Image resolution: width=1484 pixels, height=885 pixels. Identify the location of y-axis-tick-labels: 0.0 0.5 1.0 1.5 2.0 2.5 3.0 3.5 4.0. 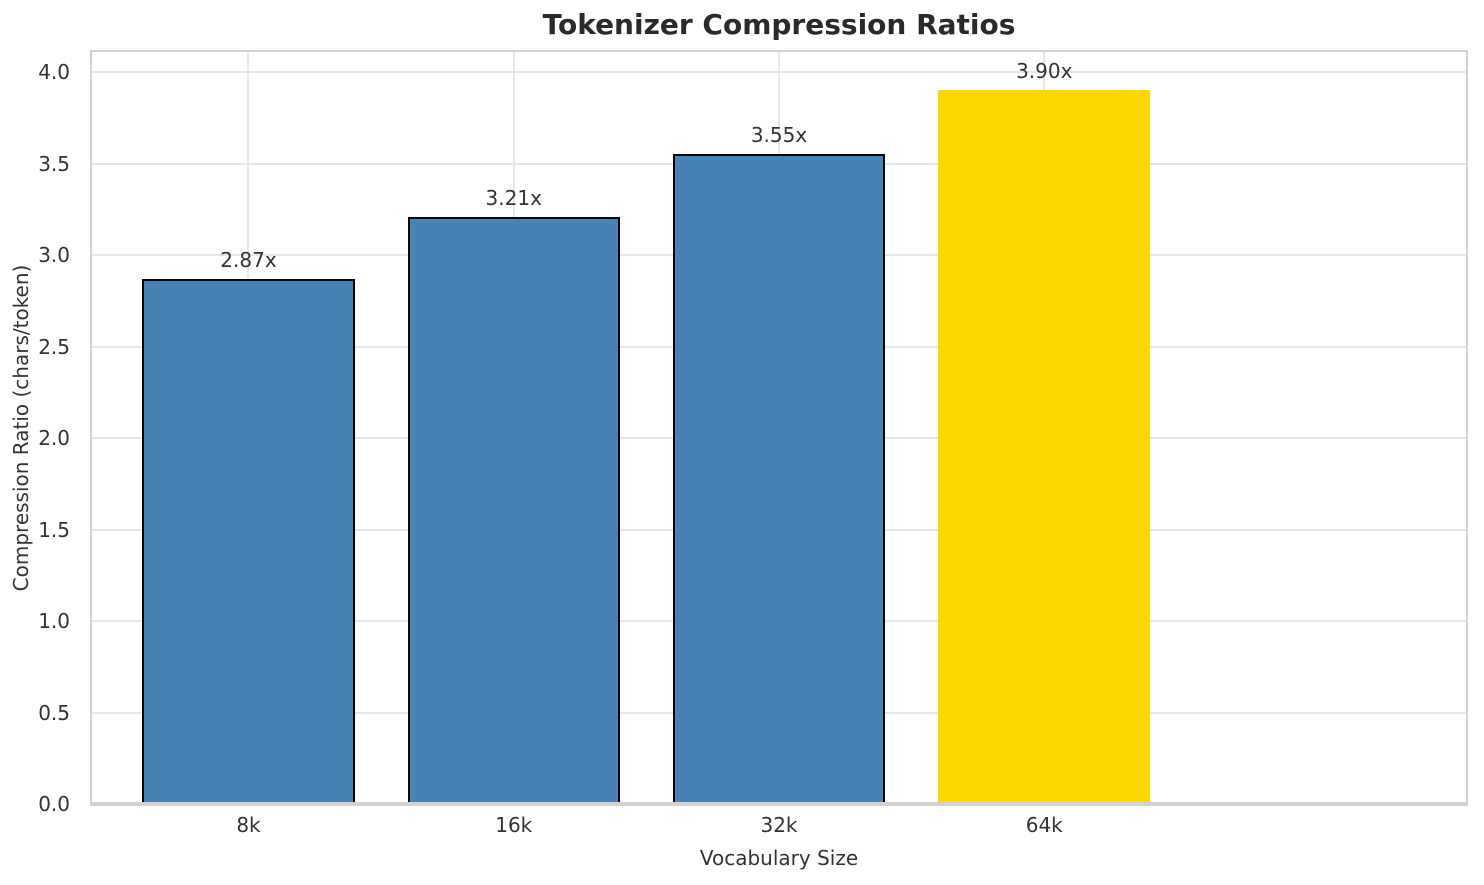
(40, 434).